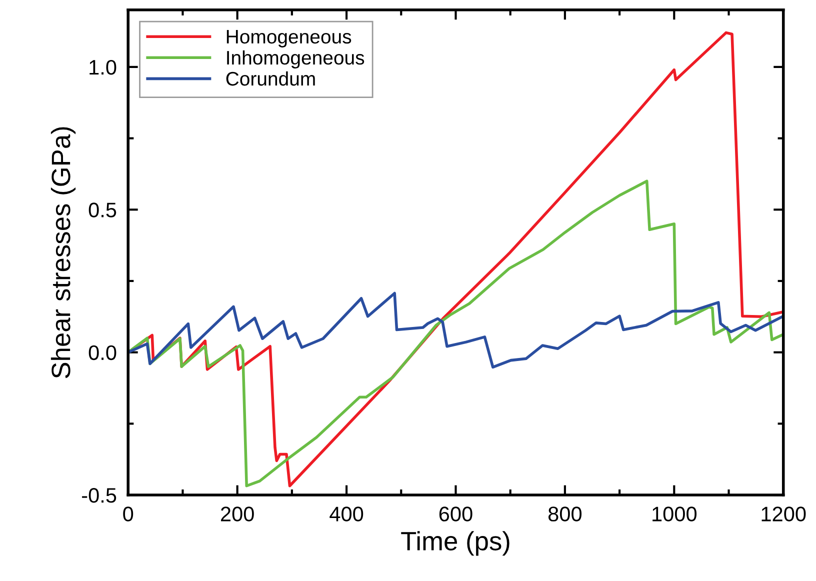 The image size is (816, 581). Describe the element at coordinates (565, 514) in the screenshot. I see `x-tick-label: 800` at that location.